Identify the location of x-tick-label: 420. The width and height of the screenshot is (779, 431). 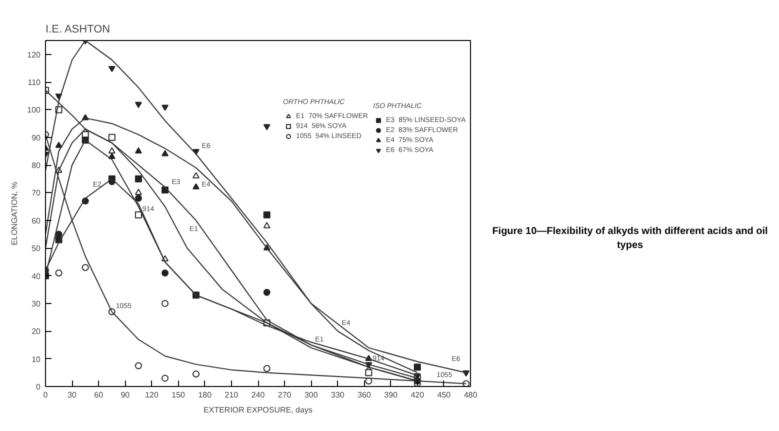
(417, 395).